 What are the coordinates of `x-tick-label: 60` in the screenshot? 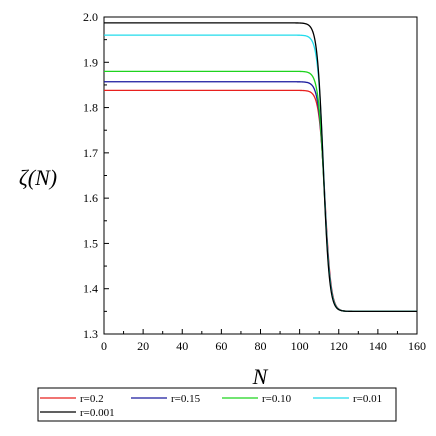 It's located at (221, 346).